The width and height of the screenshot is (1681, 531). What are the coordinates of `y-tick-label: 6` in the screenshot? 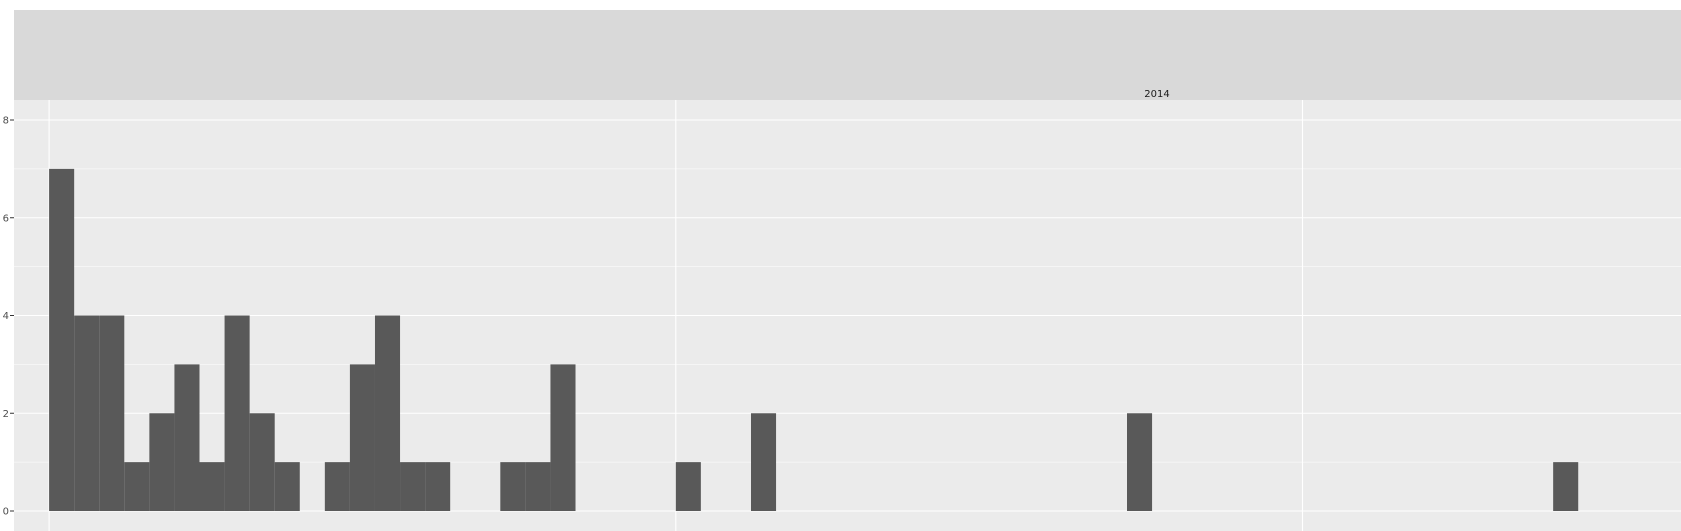 It's located at (6, 218).